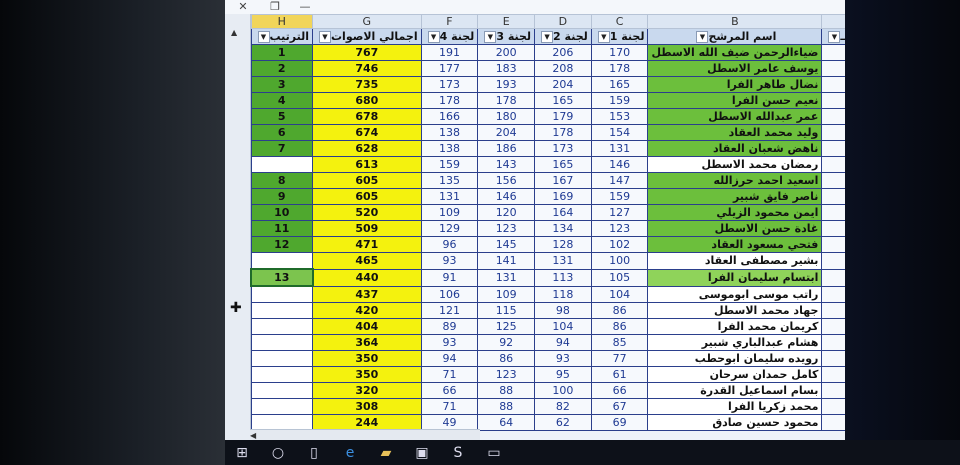  Describe the element at coordinates (833, 52) in the screenshot. I see `candidate-number-cell: 10` at that location.